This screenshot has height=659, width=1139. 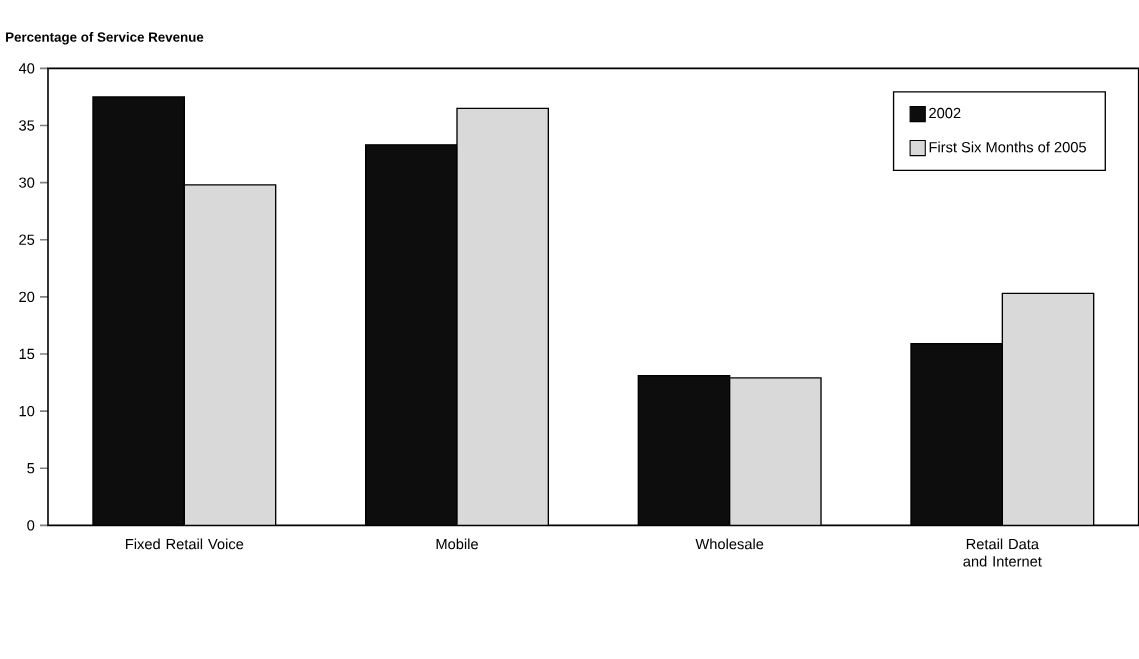 What do you see at coordinates (1007, 147) in the screenshot?
I see `legend-label: First Six Months of 2005` at bounding box center [1007, 147].